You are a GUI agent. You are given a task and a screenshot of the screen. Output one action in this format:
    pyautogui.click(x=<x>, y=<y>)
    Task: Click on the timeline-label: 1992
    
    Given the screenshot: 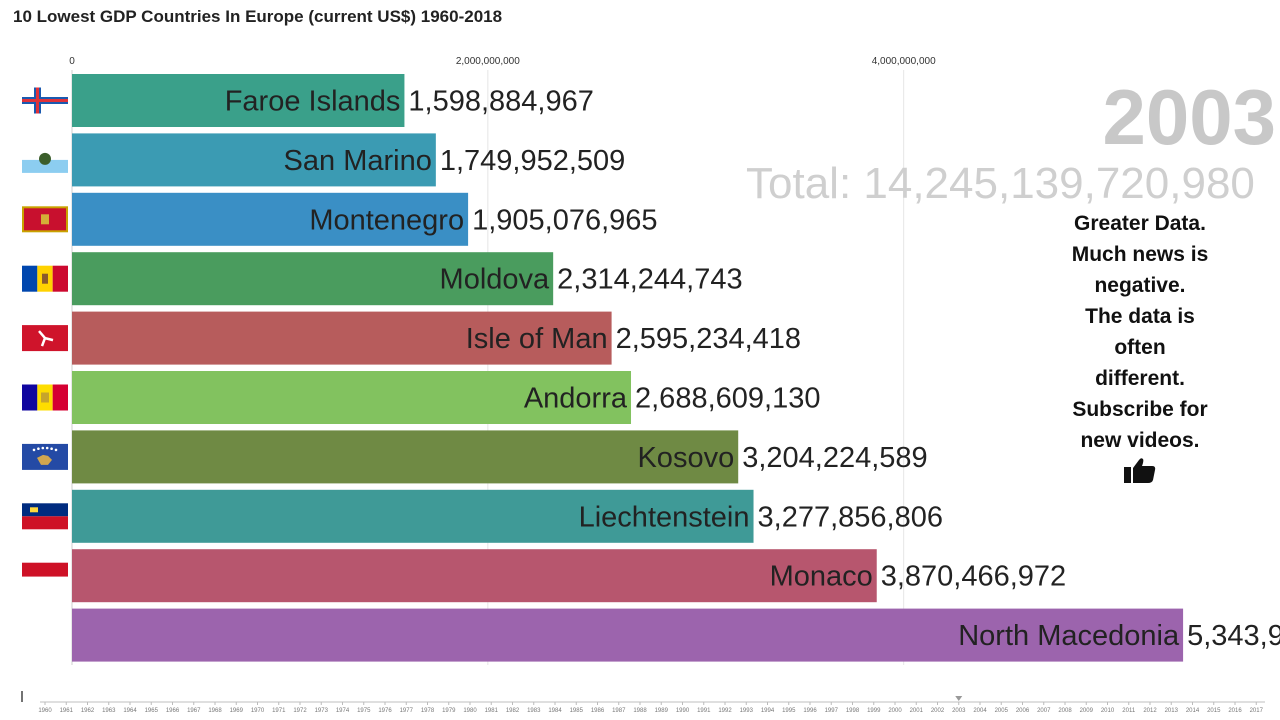 What is the action you would take?
    pyautogui.click(x=725, y=711)
    